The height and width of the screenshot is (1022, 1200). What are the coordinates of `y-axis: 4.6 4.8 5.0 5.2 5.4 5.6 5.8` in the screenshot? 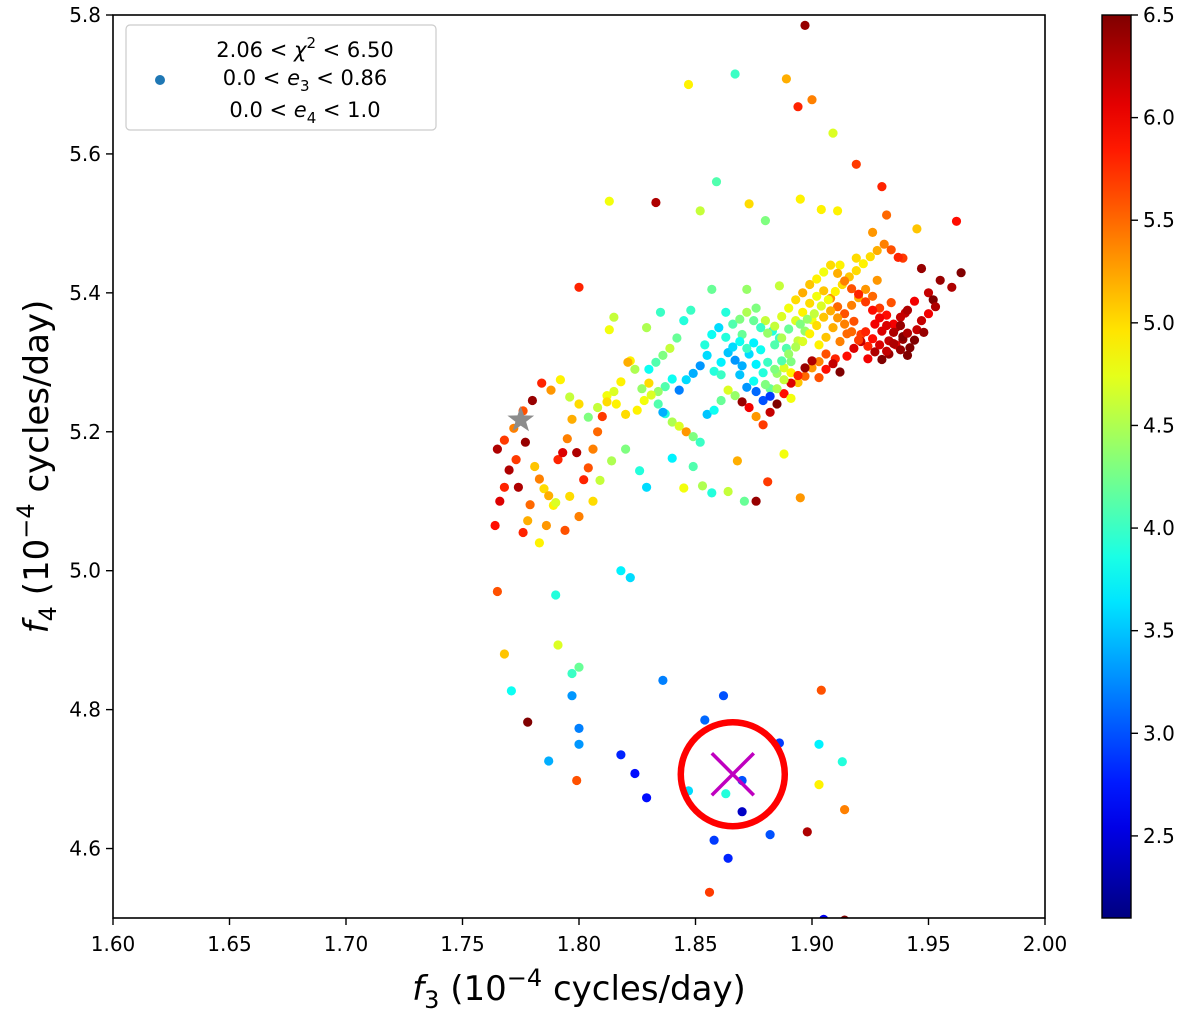 It's located at (91, 432).